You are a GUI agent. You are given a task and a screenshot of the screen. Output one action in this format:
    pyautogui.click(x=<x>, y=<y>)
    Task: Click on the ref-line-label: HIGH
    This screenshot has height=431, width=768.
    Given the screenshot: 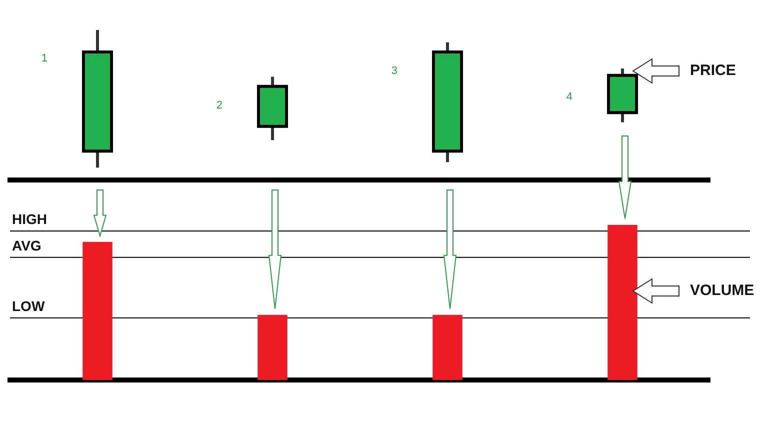 What is the action you would take?
    pyautogui.click(x=29, y=218)
    